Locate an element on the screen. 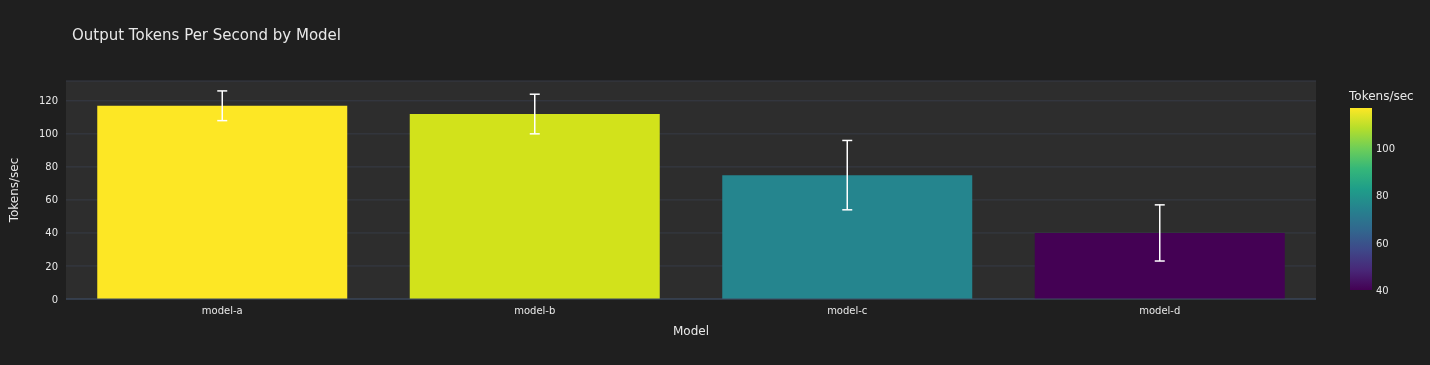 The height and width of the screenshot is (365, 1430). y-tick-label: 20 is located at coordinates (51, 266).